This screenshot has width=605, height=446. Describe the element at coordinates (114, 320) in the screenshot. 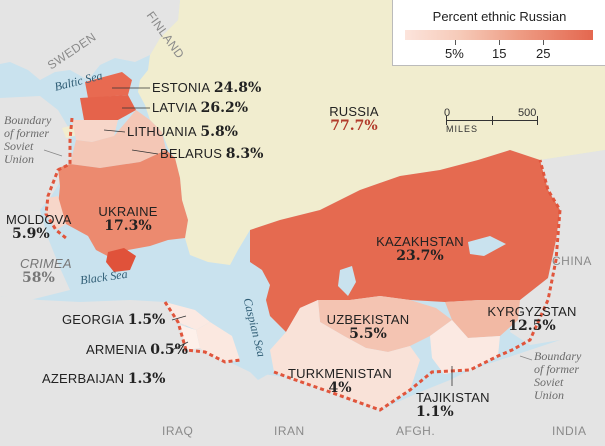

I see `label-georgia: GEORGIA 1.5%` at that location.